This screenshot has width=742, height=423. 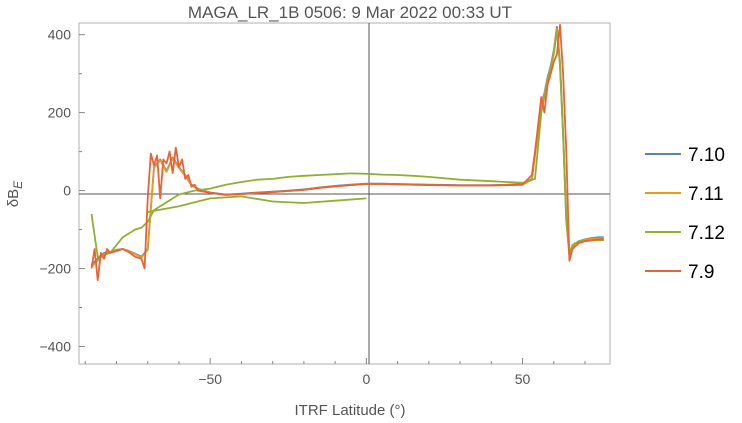 What do you see at coordinates (55, 269) in the screenshot?
I see `y-tick-label: −200` at bounding box center [55, 269].